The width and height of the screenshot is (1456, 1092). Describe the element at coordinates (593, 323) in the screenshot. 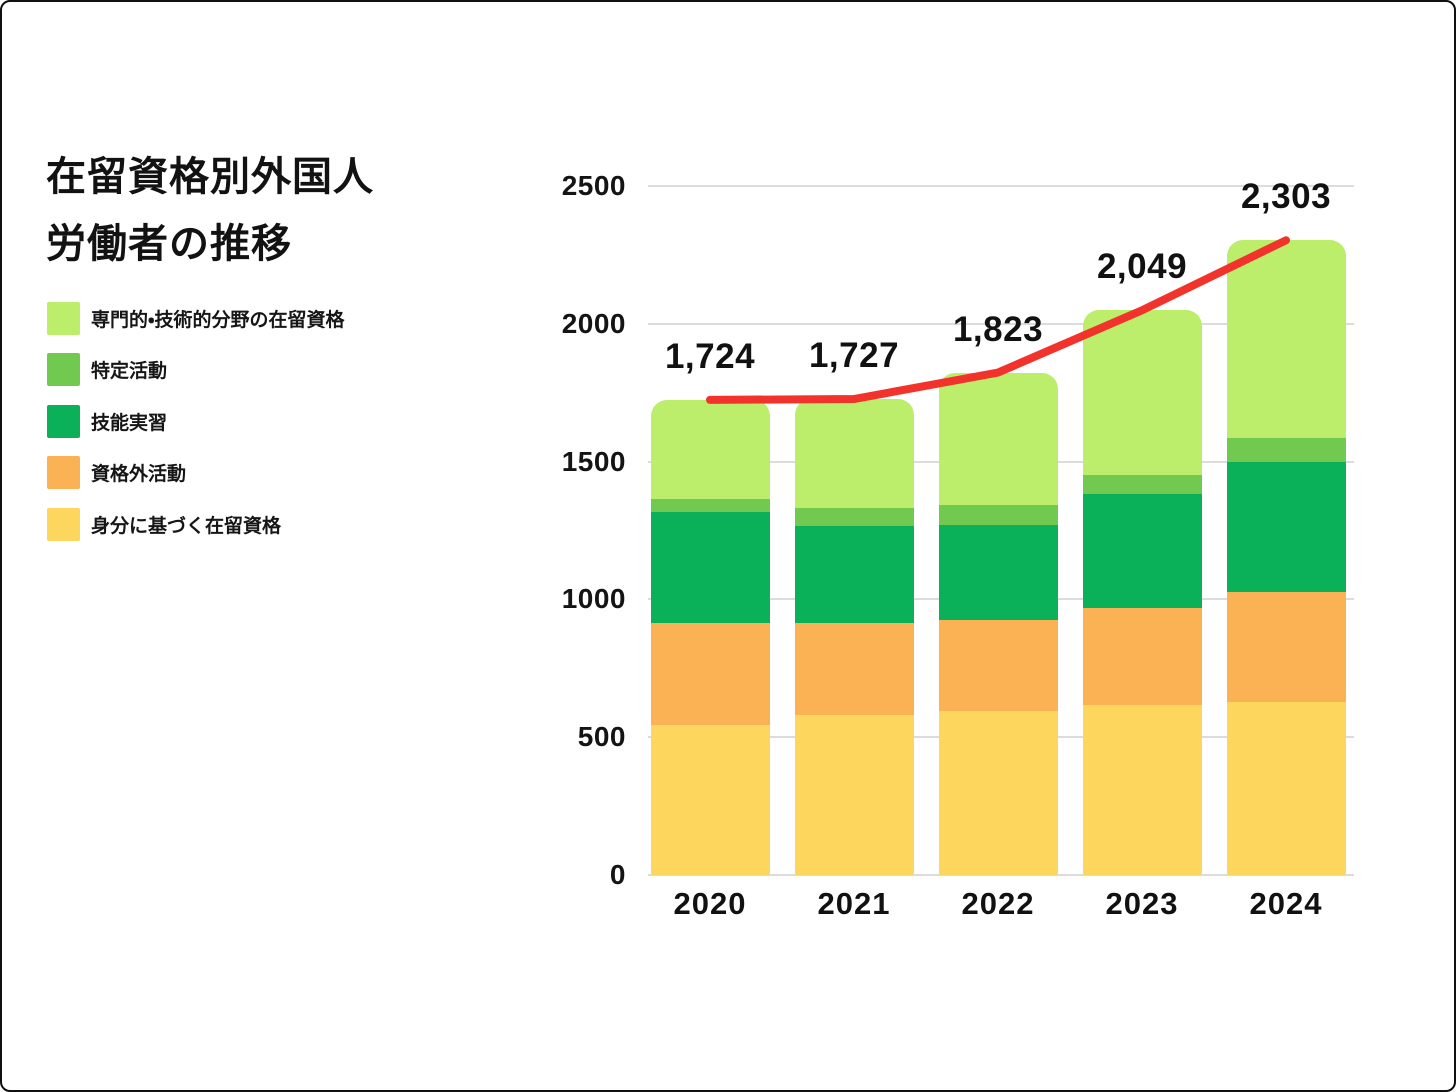

I see `y-axis-label: 2000` at that location.